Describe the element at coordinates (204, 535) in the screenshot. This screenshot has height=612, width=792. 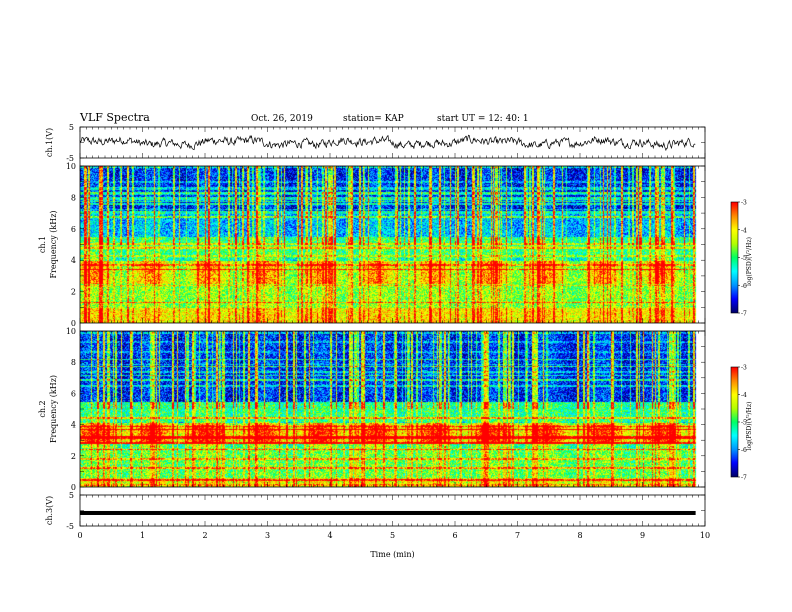
I see `x-tick-label: 2` at that location.